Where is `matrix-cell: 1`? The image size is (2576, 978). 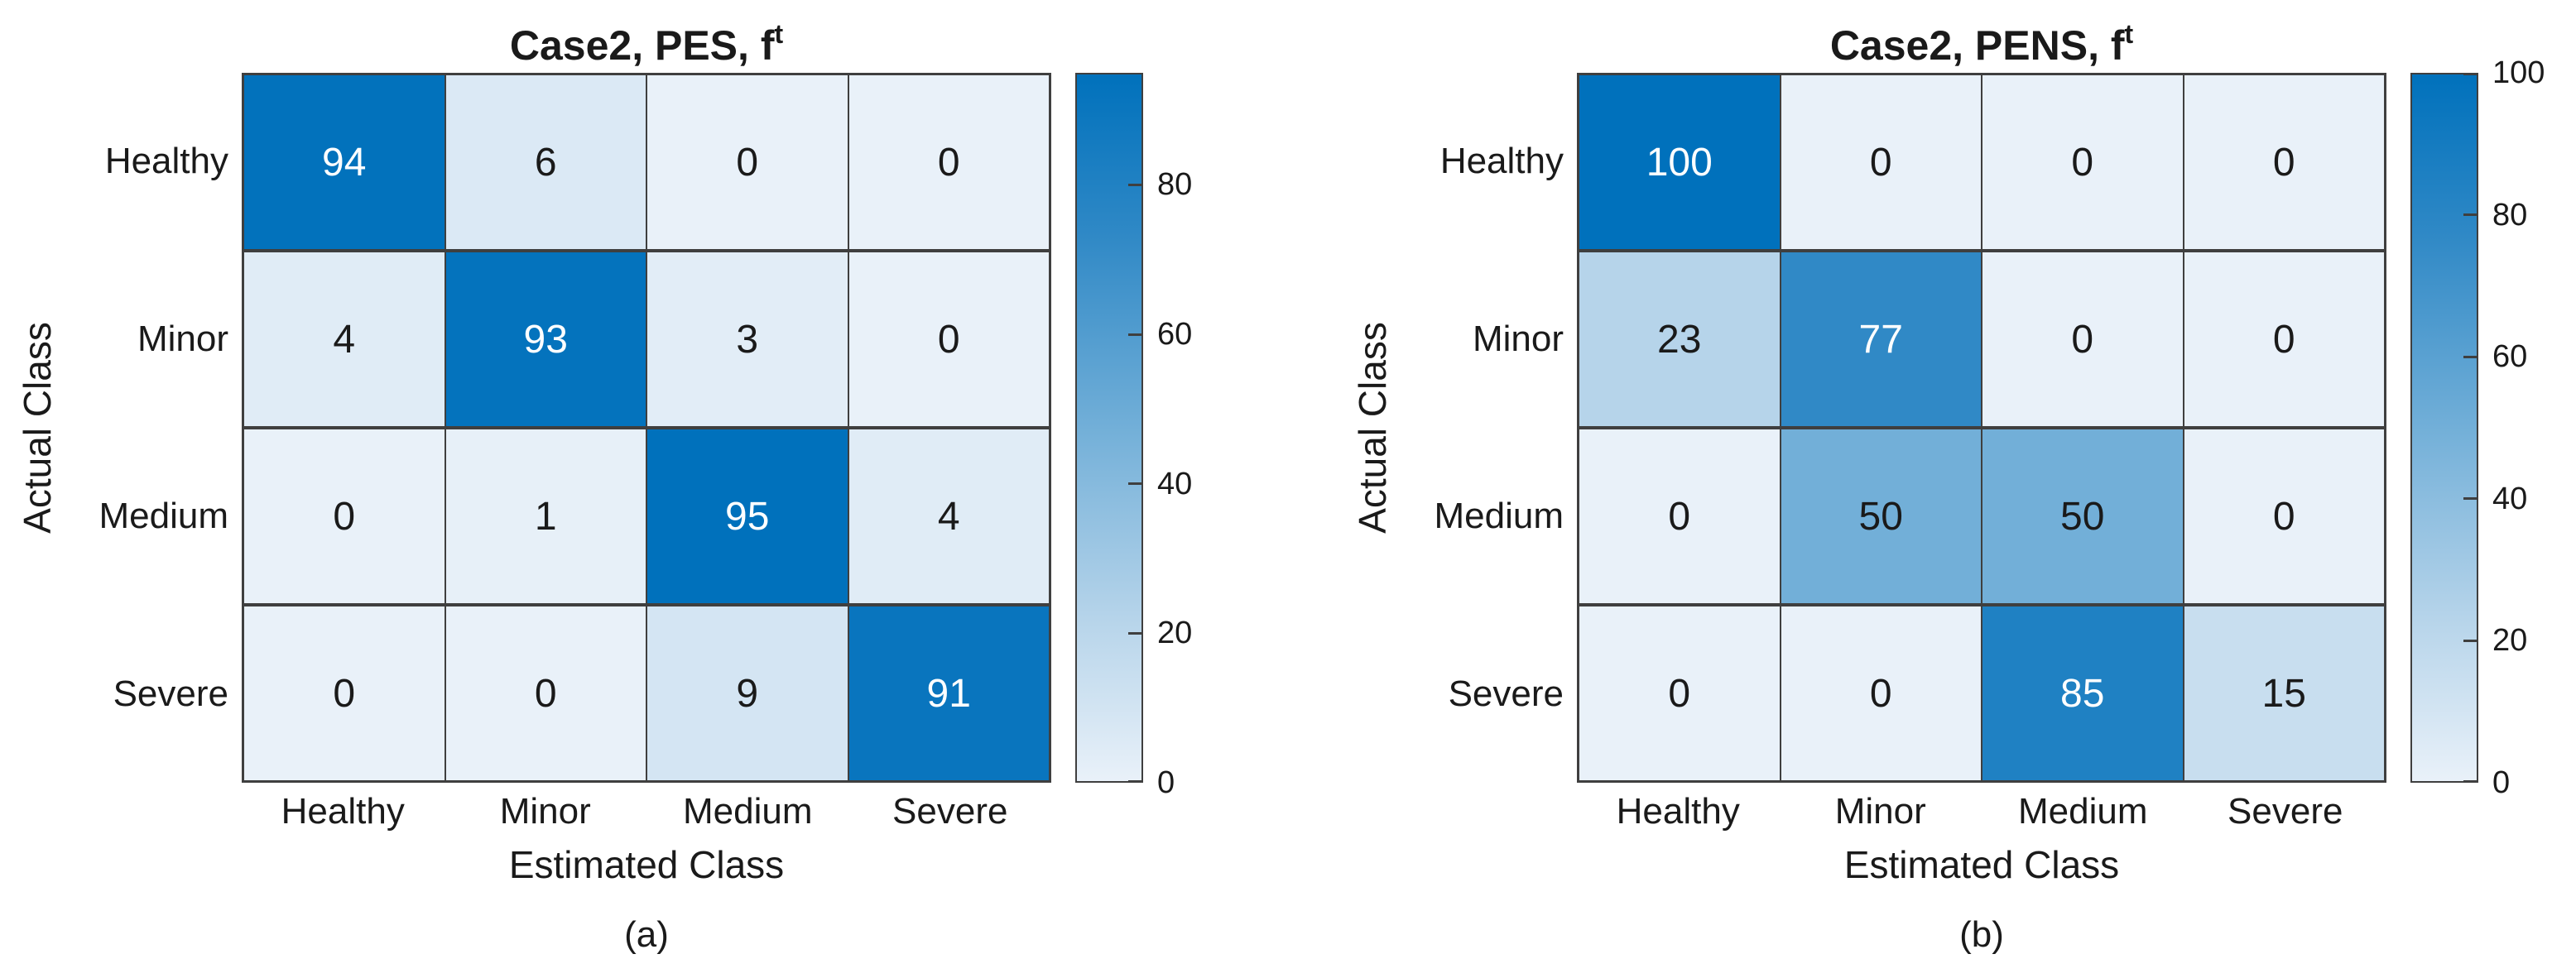
matrix-cell: 1 is located at coordinates (545, 516).